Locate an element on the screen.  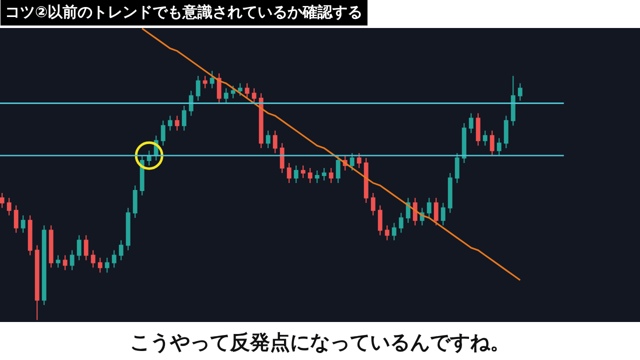
chart-title: コツ②以前のトレンドでも意識されているか確認する is located at coordinates (184, 12).